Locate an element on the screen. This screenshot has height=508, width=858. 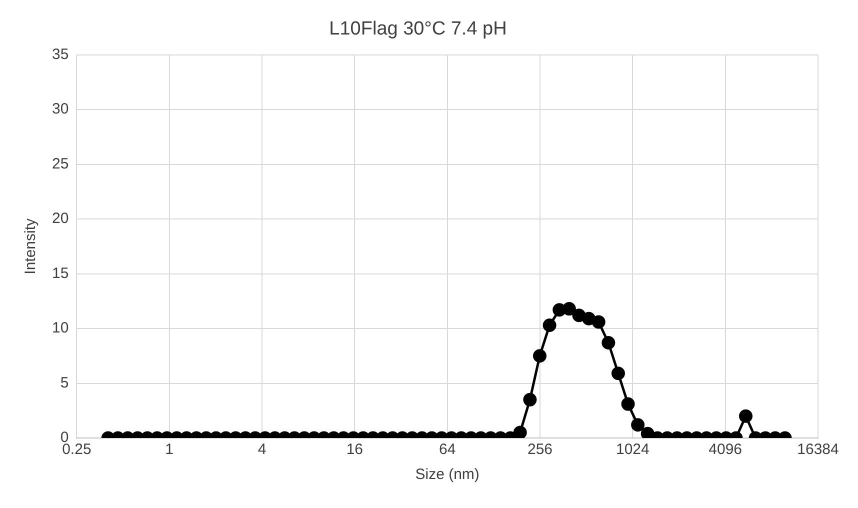
y-tick-label: 30 is located at coordinates (60, 109).